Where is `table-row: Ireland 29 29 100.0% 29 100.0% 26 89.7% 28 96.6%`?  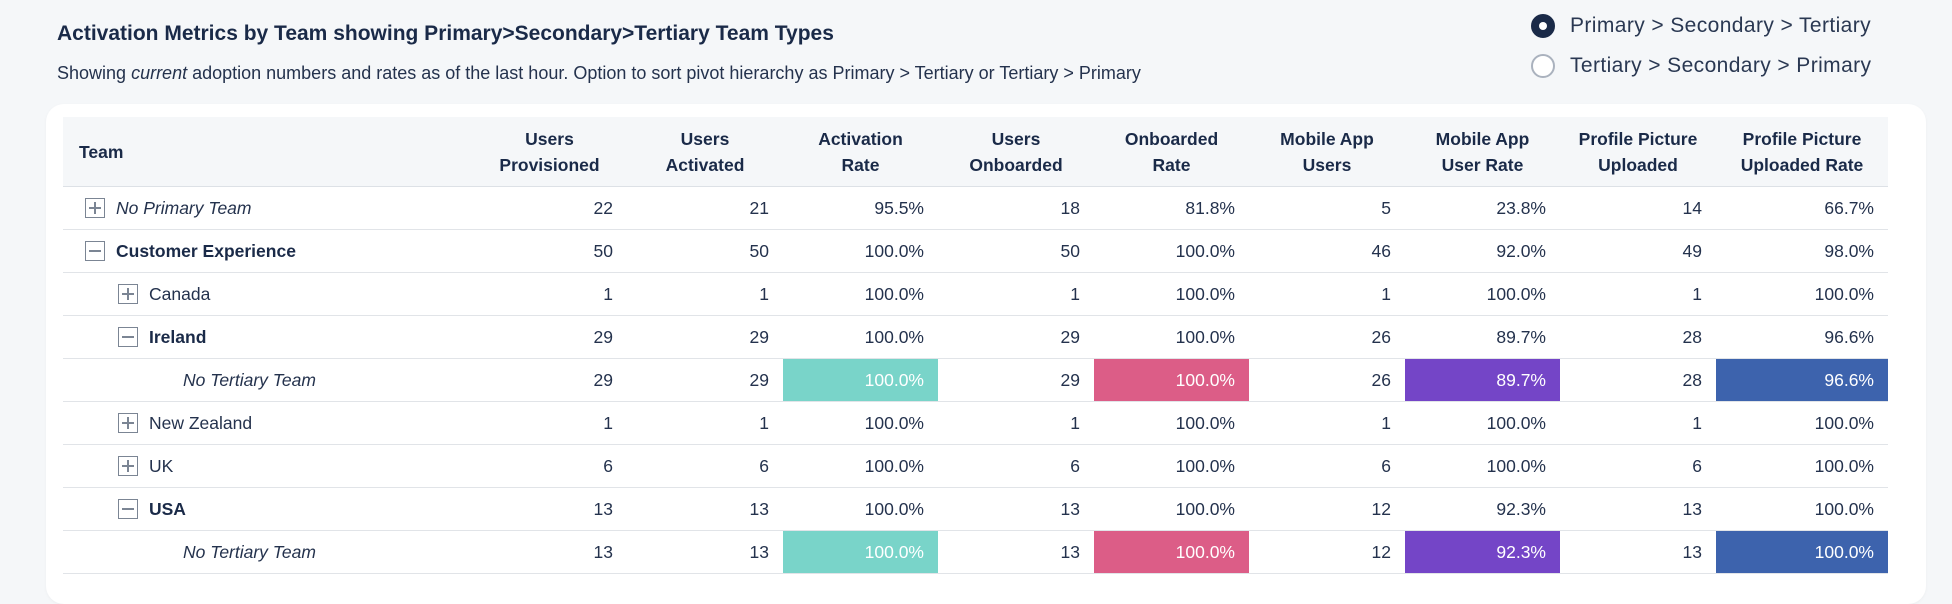 table-row: Ireland 29 29 100.0% 29 100.0% 26 89.7% 28 96.6% is located at coordinates (975, 337).